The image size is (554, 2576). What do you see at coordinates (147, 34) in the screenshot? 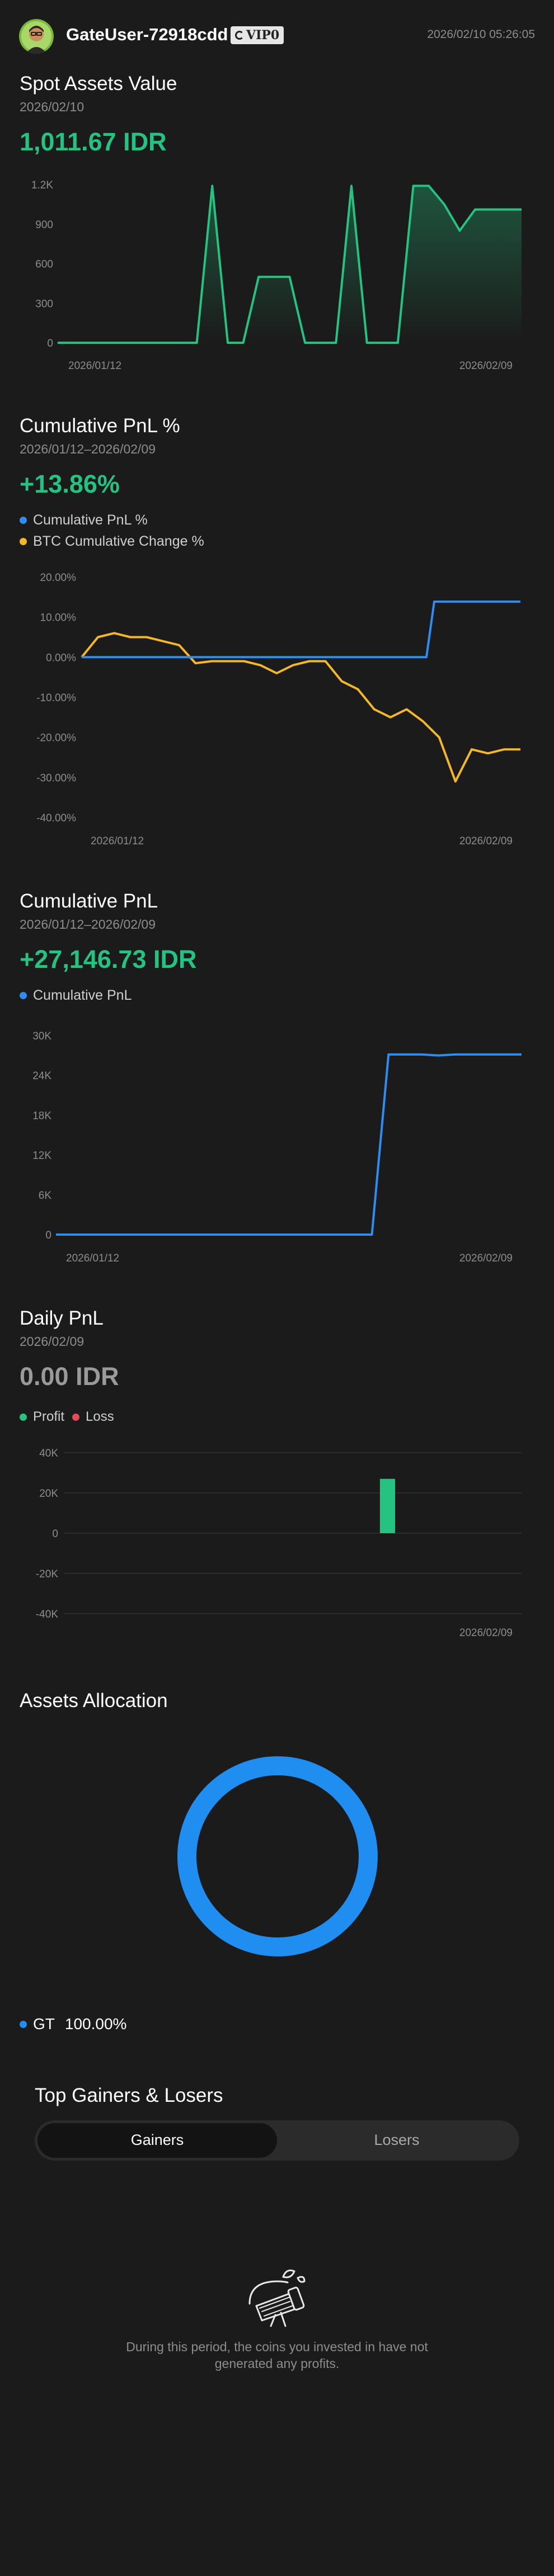
I see `username: GateUser-72918cdd` at bounding box center [147, 34].